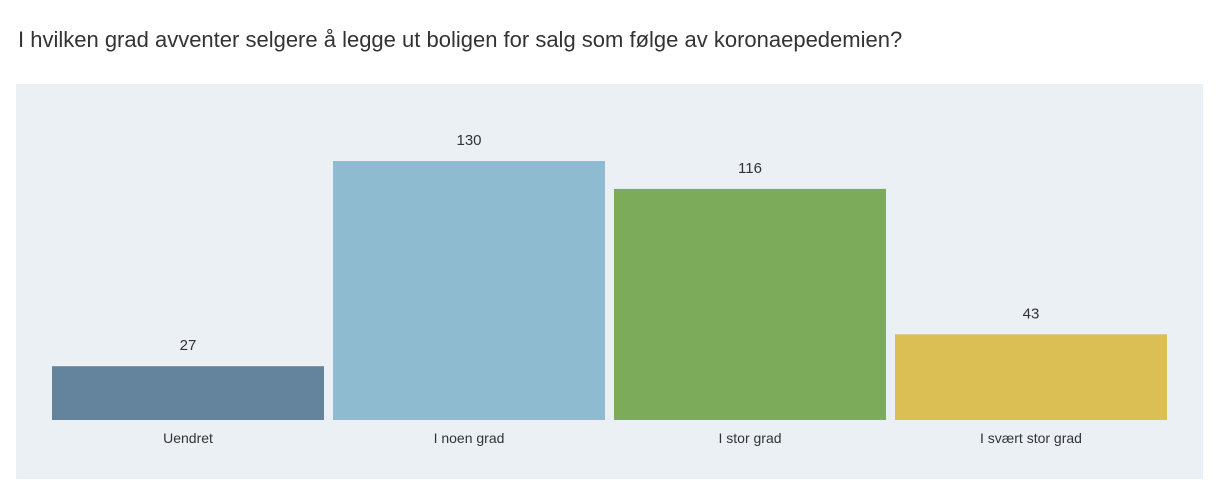 The height and width of the screenshot is (483, 1218). Describe the element at coordinates (1031, 313) in the screenshot. I see `value-label-3: 43` at that location.